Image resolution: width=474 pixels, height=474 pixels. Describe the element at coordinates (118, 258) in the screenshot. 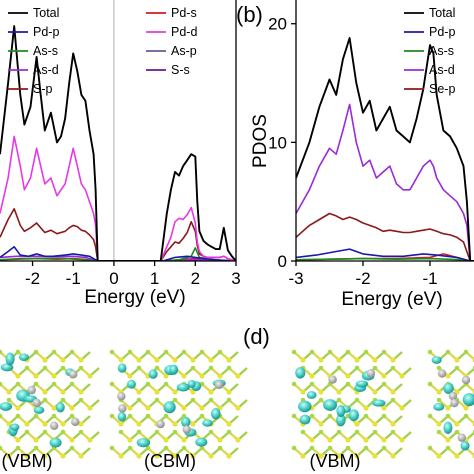

I see `panel-a-series-as-d` at that location.